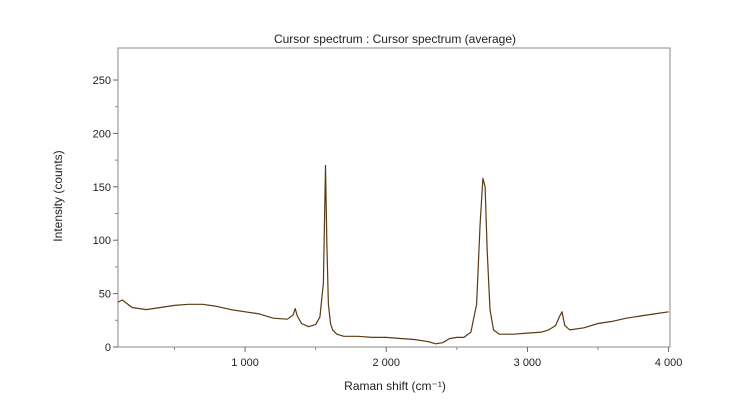 The width and height of the screenshot is (752, 407). I want to click on y-axis: 0 50 100 150 200 250, so click(105, 214).